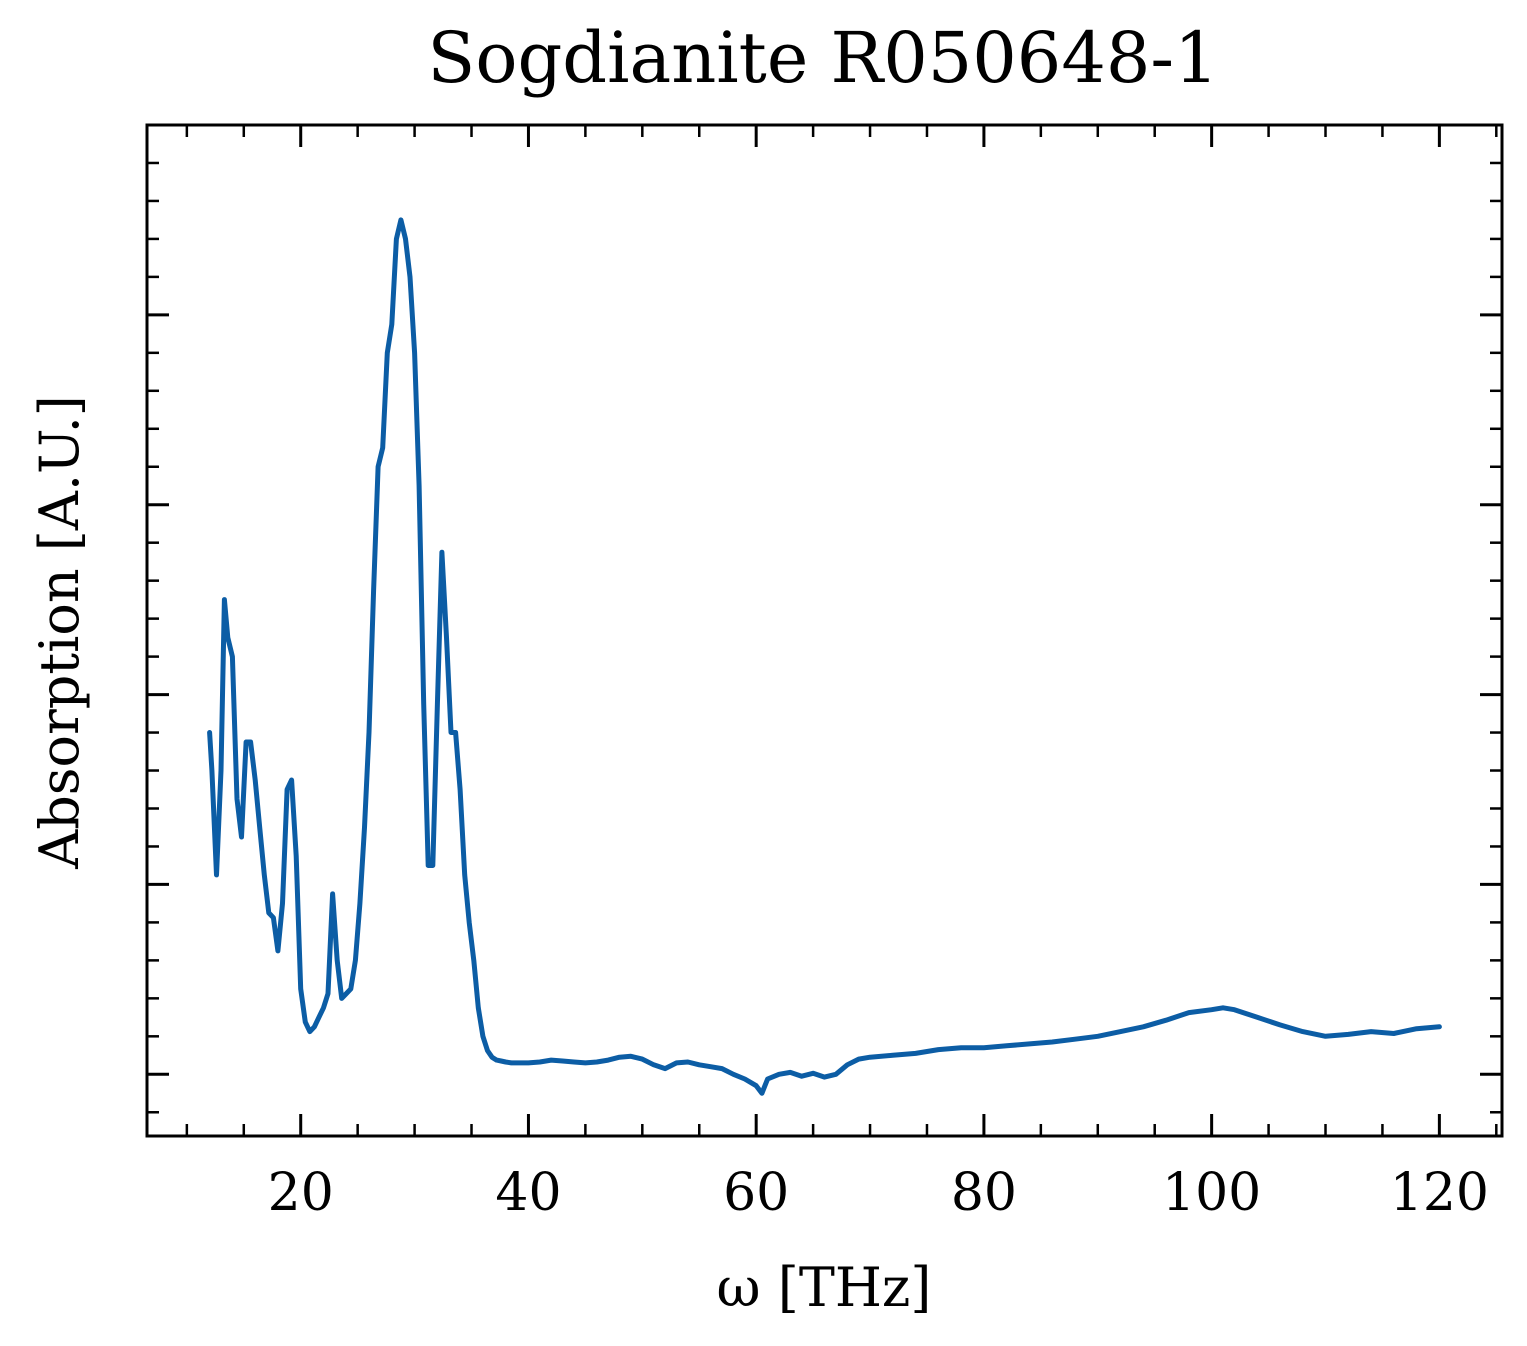 The image size is (1527, 1346). What do you see at coordinates (984, 1193) in the screenshot?
I see `x-tick-label: 80` at bounding box center [984, 1193].